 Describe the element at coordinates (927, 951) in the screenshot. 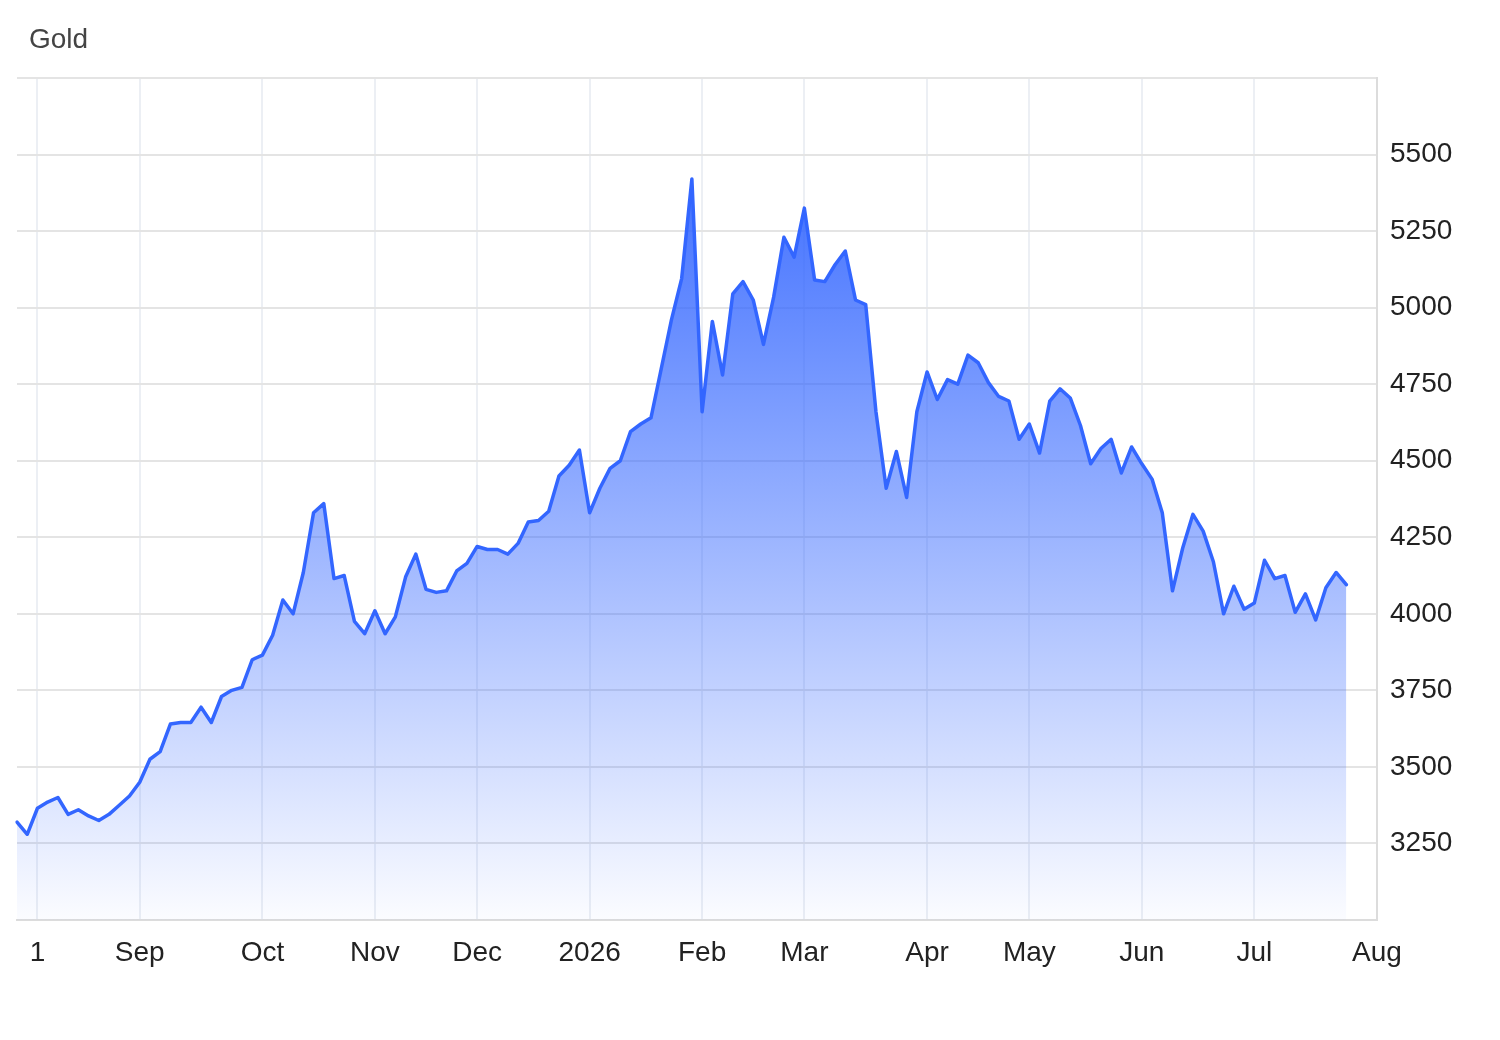

I see `x-tick-label: Apr` at that location.